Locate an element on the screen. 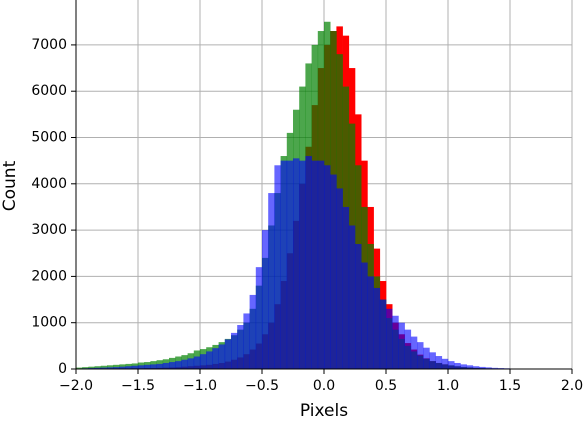 The height and width of the screenshot is (421, 585). y-axis-label: Count is located at coordinates (10, 185).